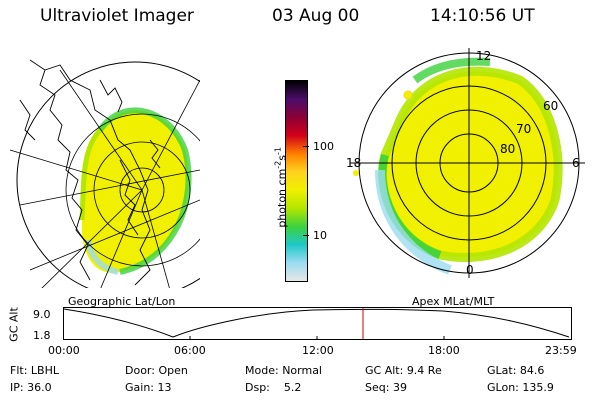 The width and height of the screenshot is (600, 400). I want to click on mlat-label-80: 80, so click(507, 149).